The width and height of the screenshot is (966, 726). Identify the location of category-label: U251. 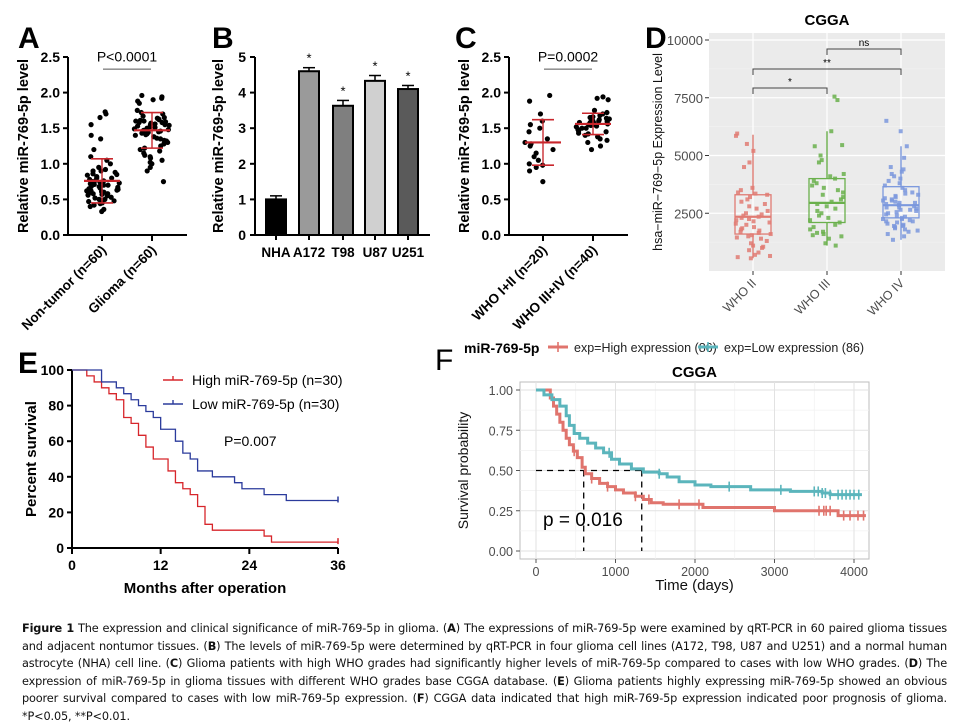
(408, 252).